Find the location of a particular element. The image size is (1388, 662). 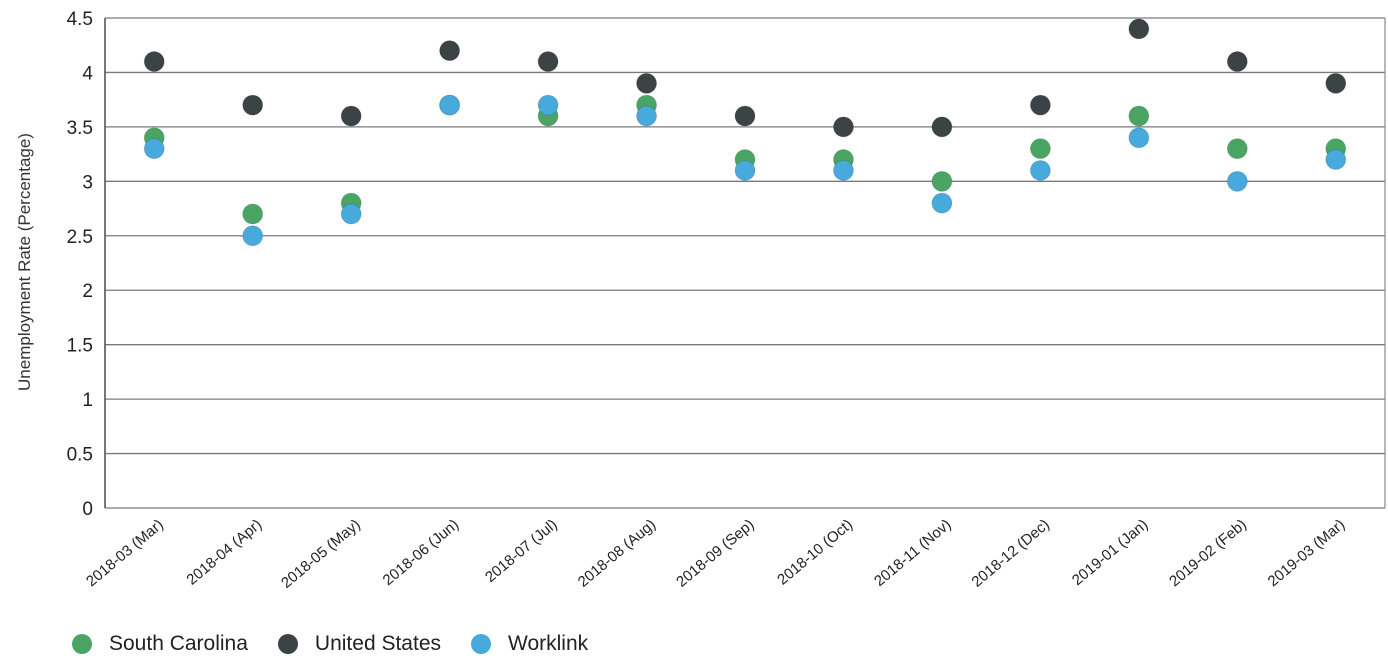

x-tick-label: 2018-09 (Sep) is located at coordinates (715, 553).